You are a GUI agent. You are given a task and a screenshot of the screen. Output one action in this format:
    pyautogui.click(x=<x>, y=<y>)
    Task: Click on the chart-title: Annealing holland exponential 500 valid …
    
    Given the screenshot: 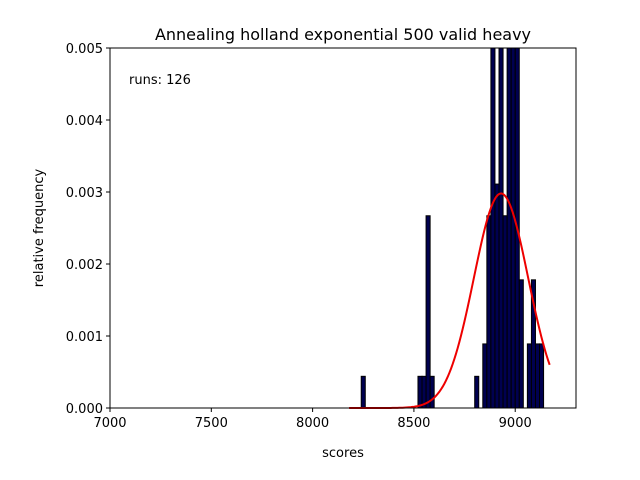 What is the action you would take?
    pyautogui.click(x=343, y=34)
    